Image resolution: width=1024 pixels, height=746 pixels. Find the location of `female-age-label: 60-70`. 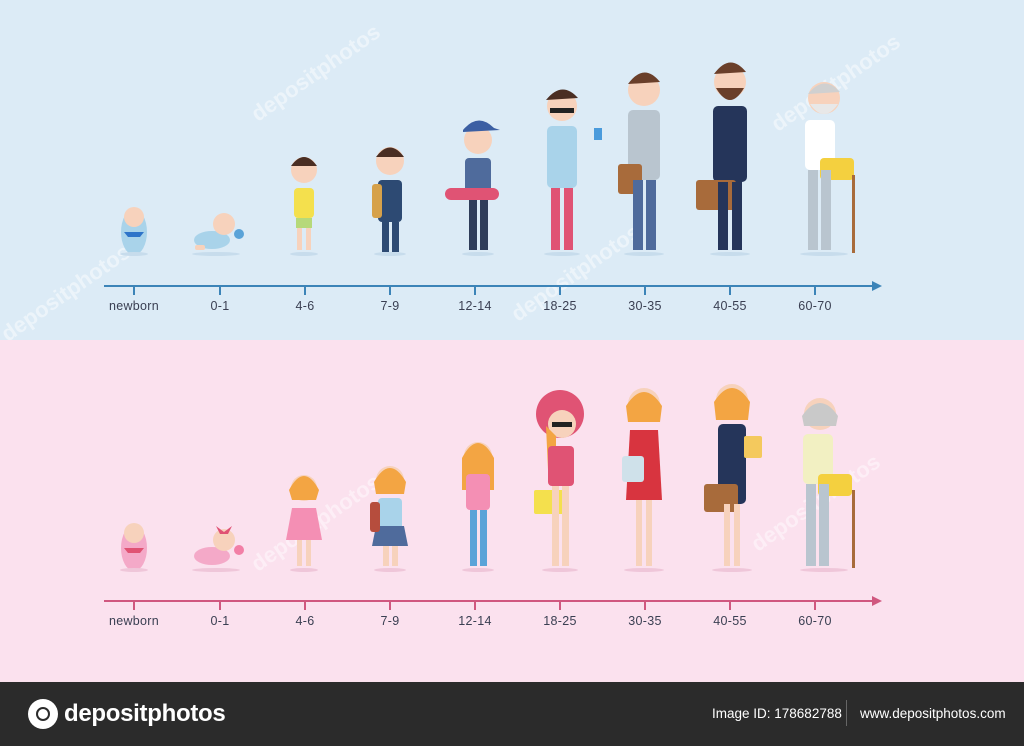

female-age-label: 60-70 is located at coordinates (815, 621).